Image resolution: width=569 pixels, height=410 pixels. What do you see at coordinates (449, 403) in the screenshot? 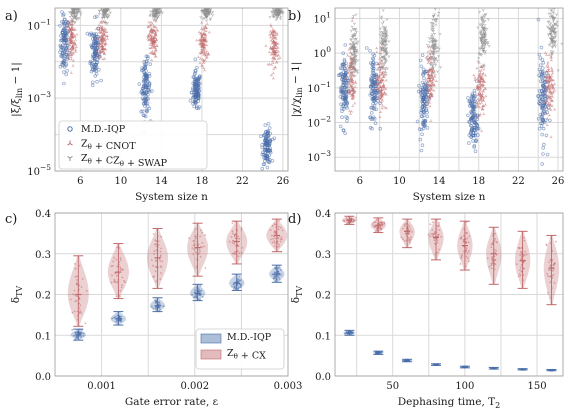
I see `x-axis-label: Dephasing time, T2` at bounding box center [449, 403].